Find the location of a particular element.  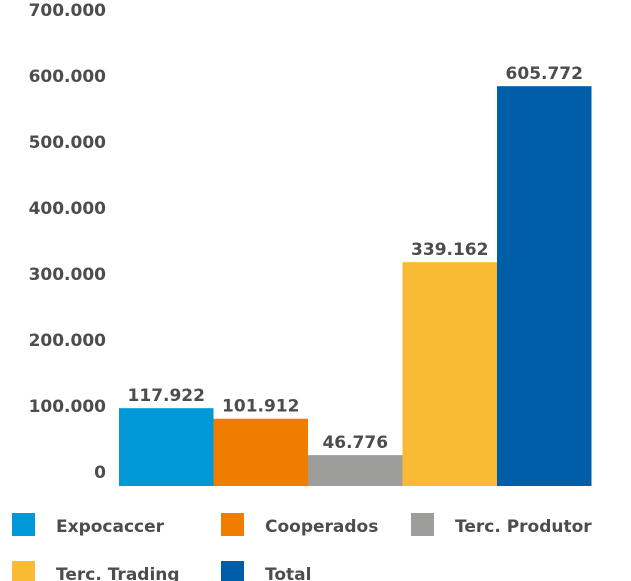

bar-cooperados is located at coordinates (260, 452).